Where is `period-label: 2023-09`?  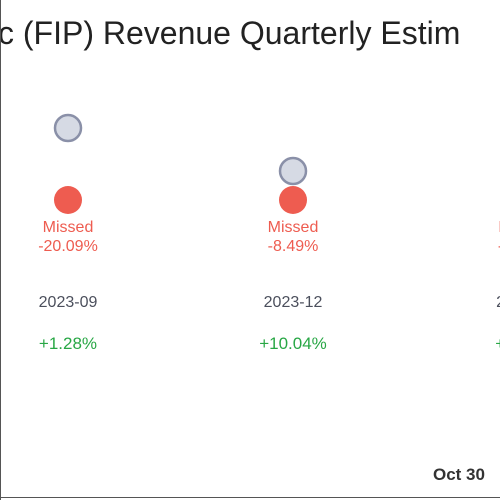
period-label: 2023-09 is located at coordinates (68, 302).